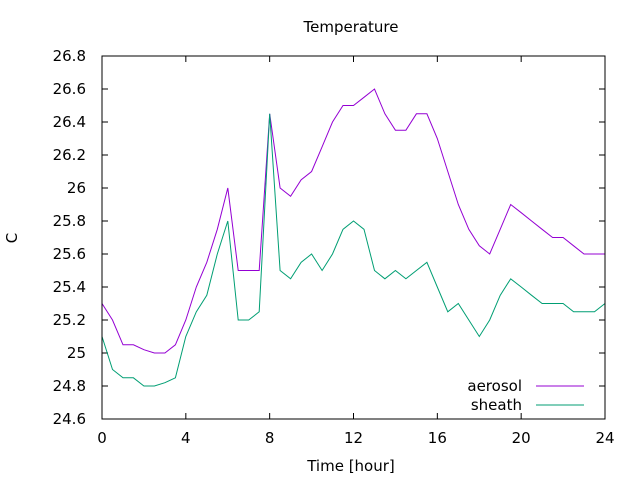 This screenshot has width=640, height=480. What do you see at coordinates (270, 438) in the screenshot?
I see `x-tick-label: 8` at bounding box center [270, 438].